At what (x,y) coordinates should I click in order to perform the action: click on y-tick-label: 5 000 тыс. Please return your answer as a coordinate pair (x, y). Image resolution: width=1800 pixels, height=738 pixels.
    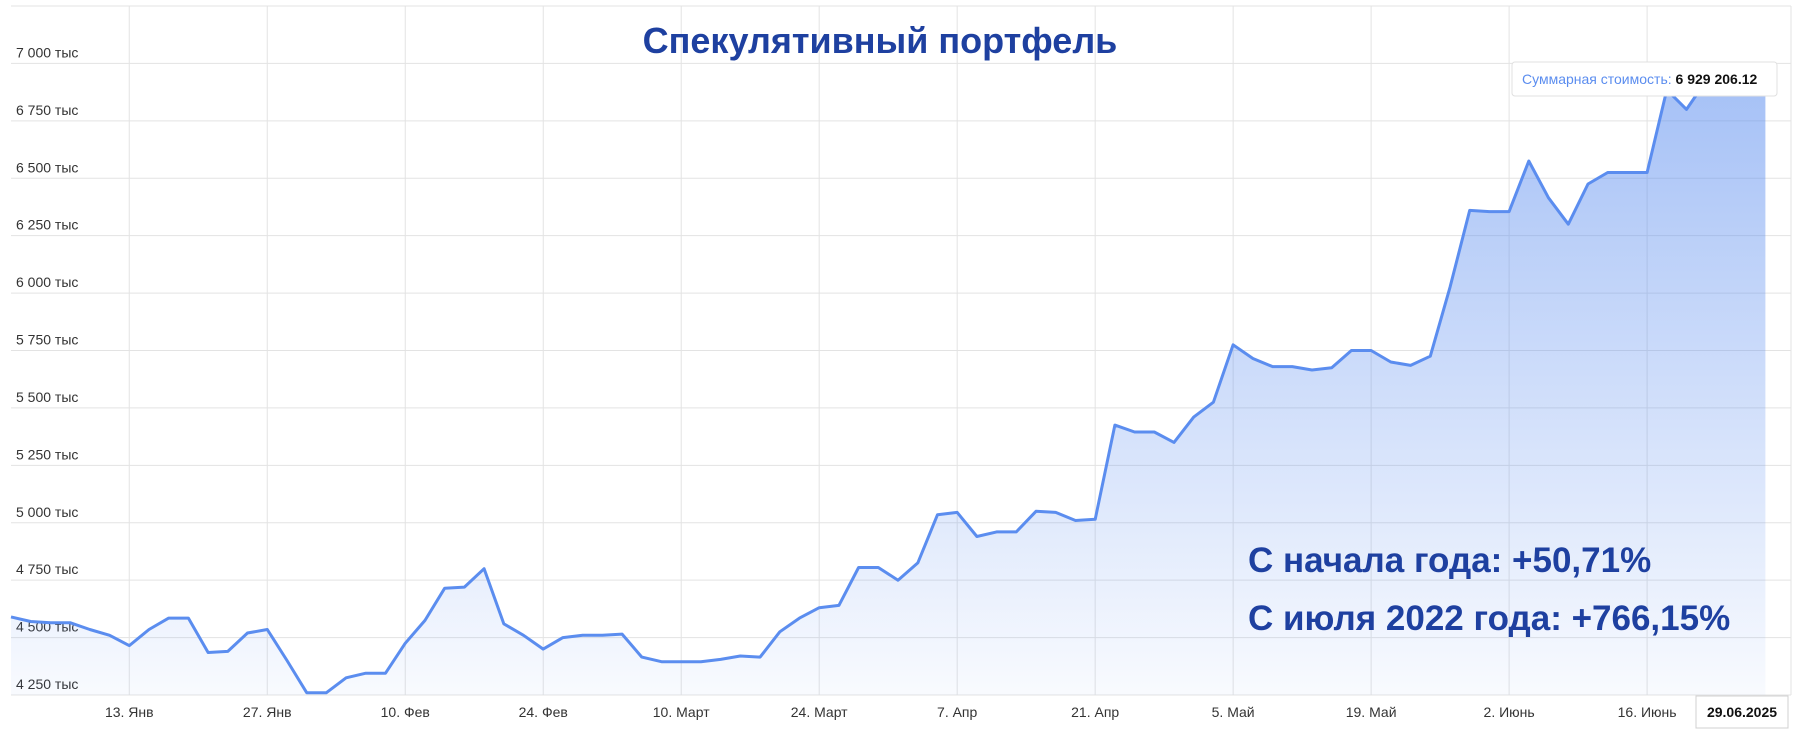
    Looking at the image, I should click on (47, 512).